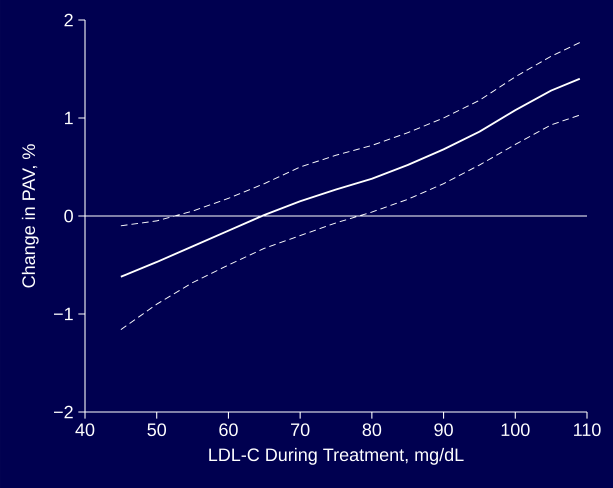 Image resolution: width=613 pixels, height=488 pixels. What do you see at coordinates (30, 216) in the screenshot?
I see `y-axis-title: Change in PAV, %` at bounding box center [30, 216].